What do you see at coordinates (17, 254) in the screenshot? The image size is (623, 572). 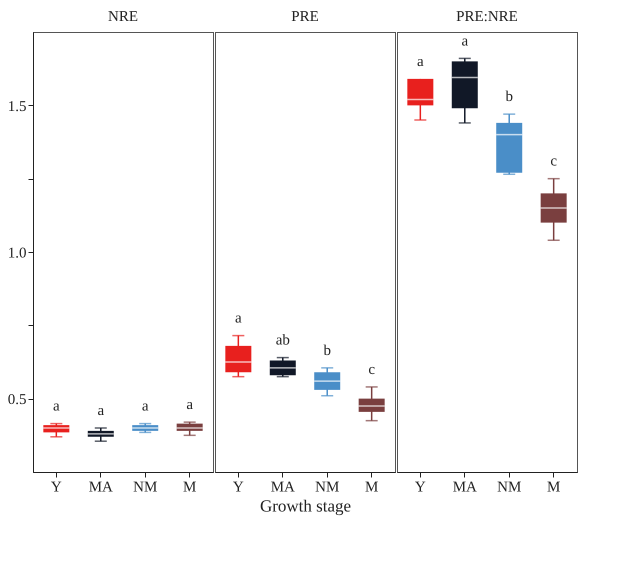 I see `y-tick-label: 1.0` at bounding box center [17, 254].